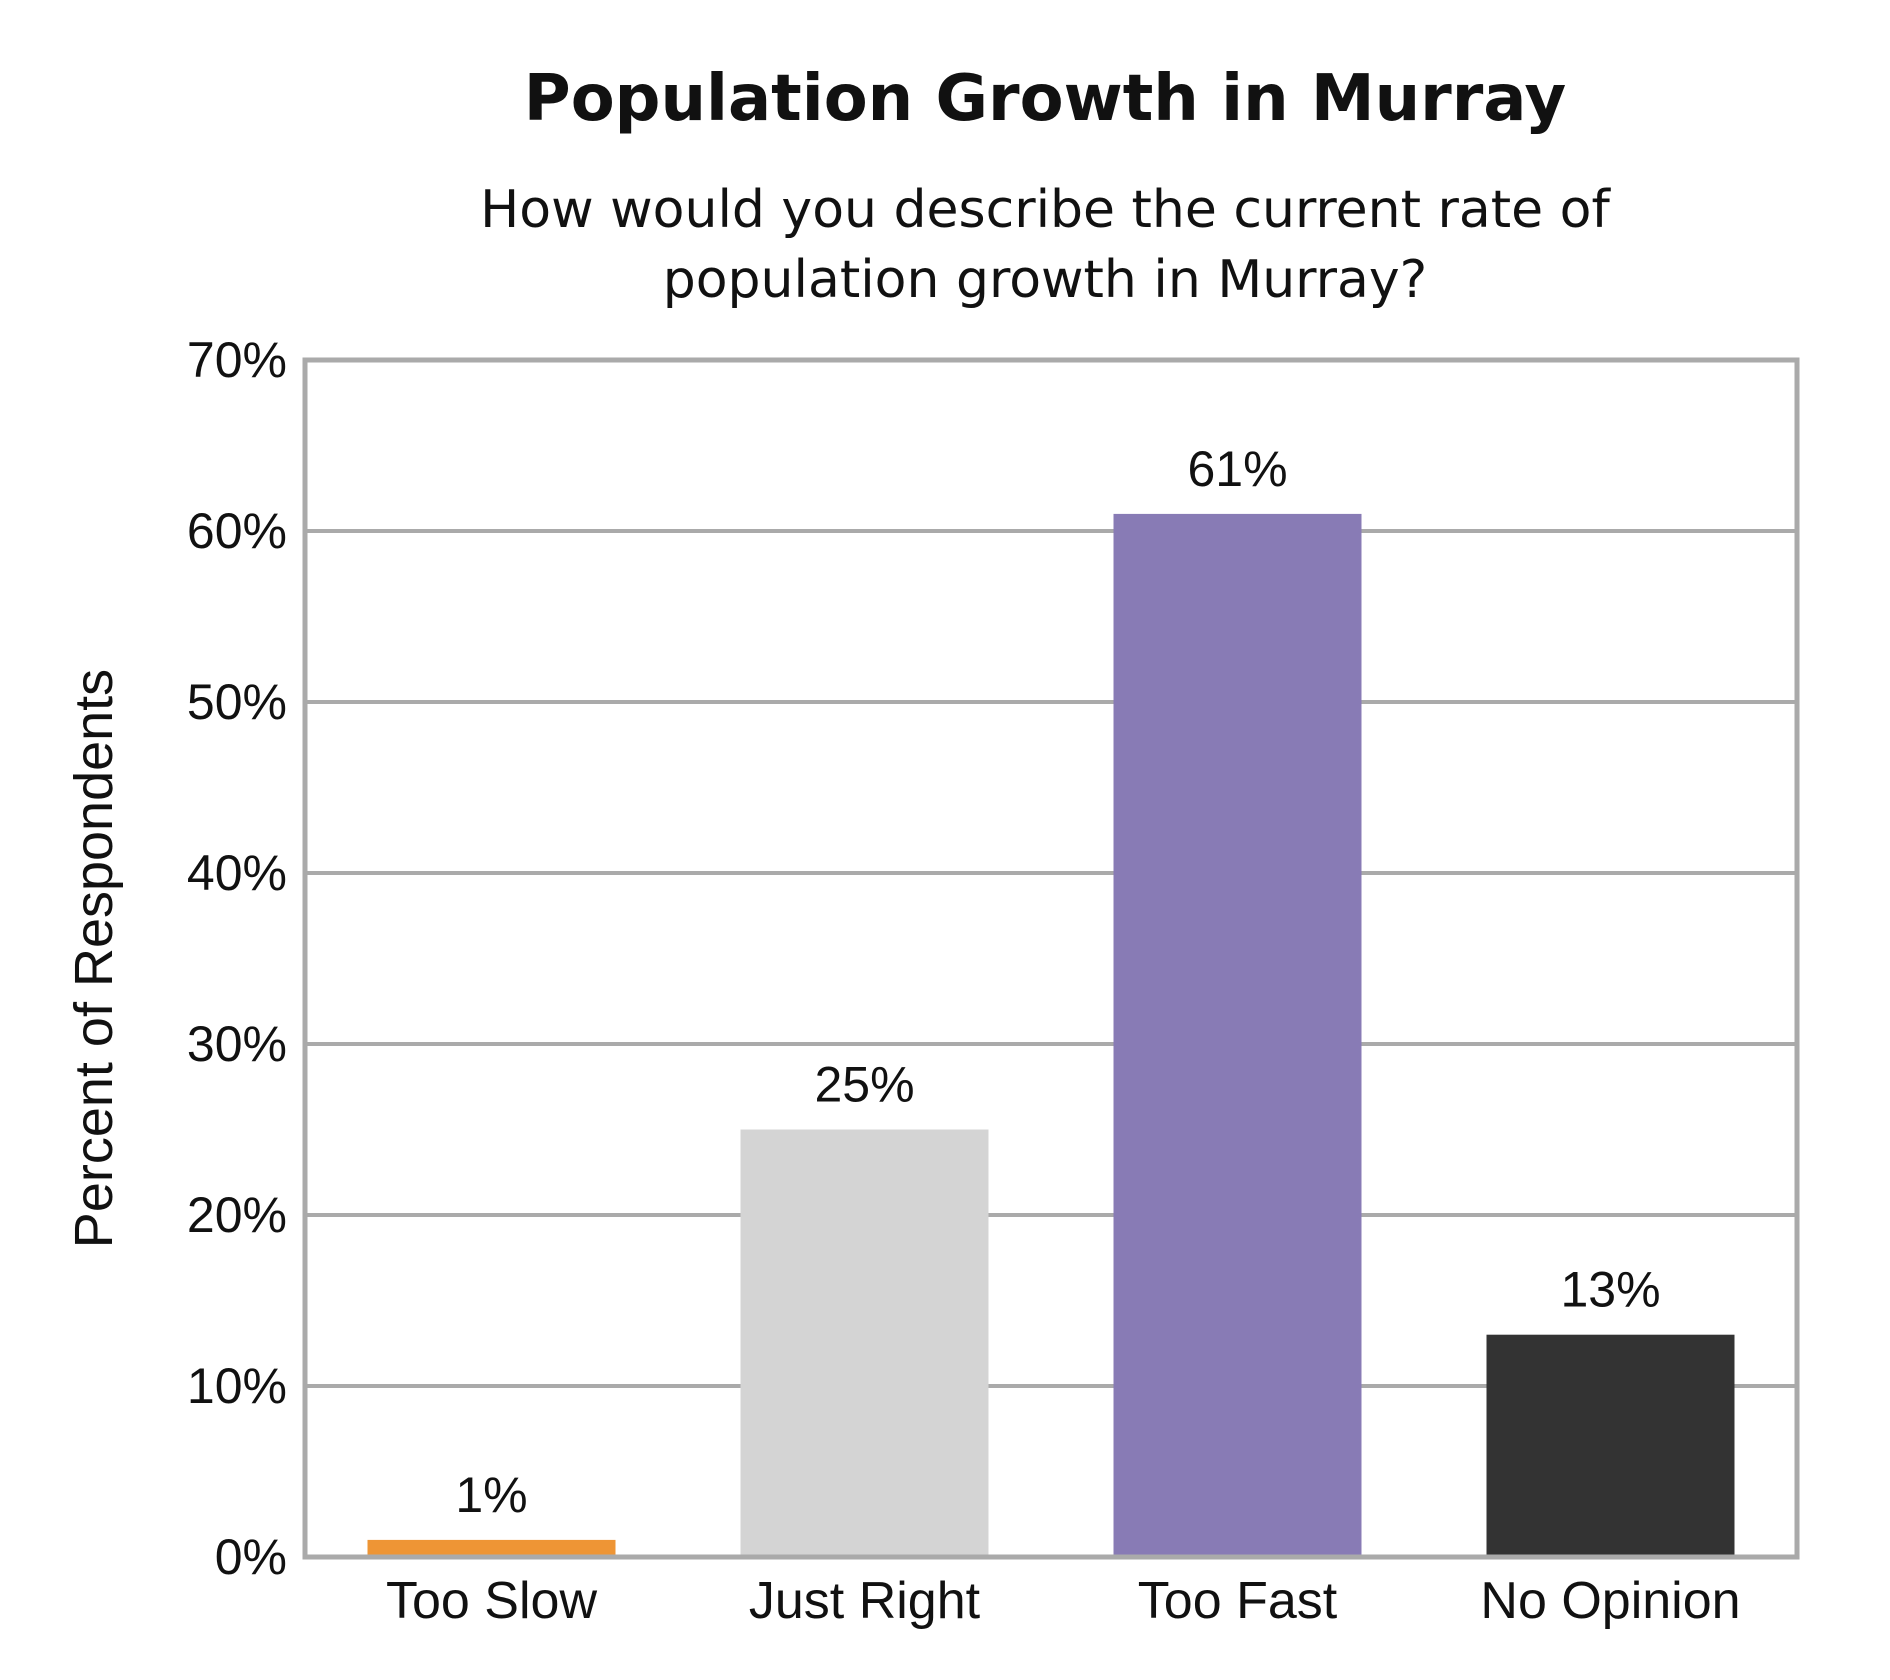 The height and width of the screenshot is (1680, 1890). I want to click on chart-subtitle-line-2: population growth in Murray?, so click(1045, 280).